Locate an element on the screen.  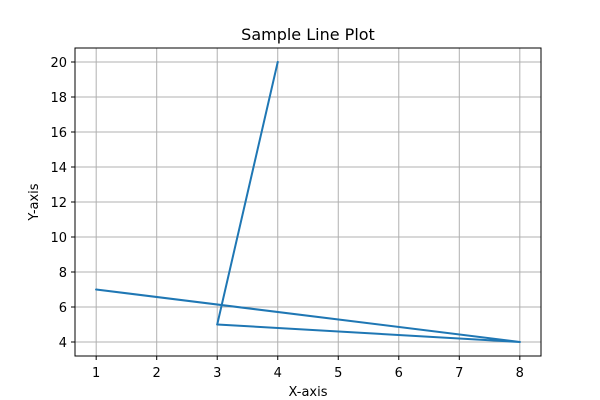
chart-title: Sample Line Plot is located at coordinates (308, 34).